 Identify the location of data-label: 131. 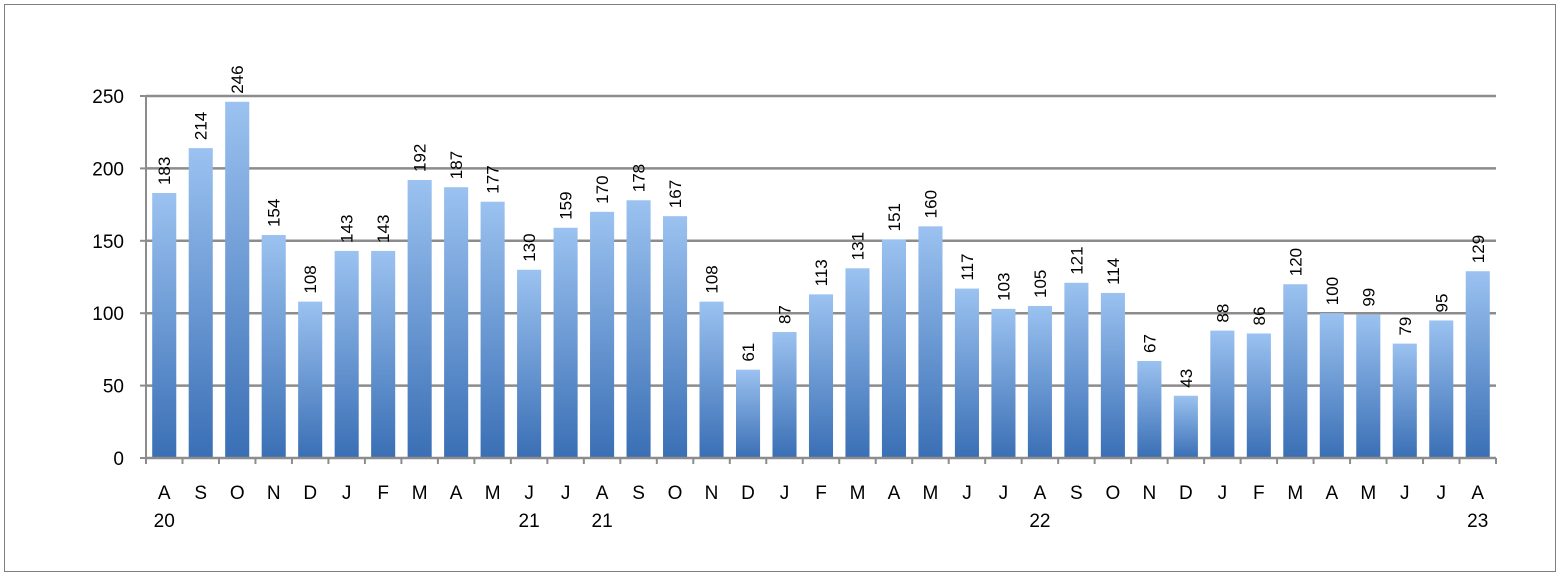
(857, 246).